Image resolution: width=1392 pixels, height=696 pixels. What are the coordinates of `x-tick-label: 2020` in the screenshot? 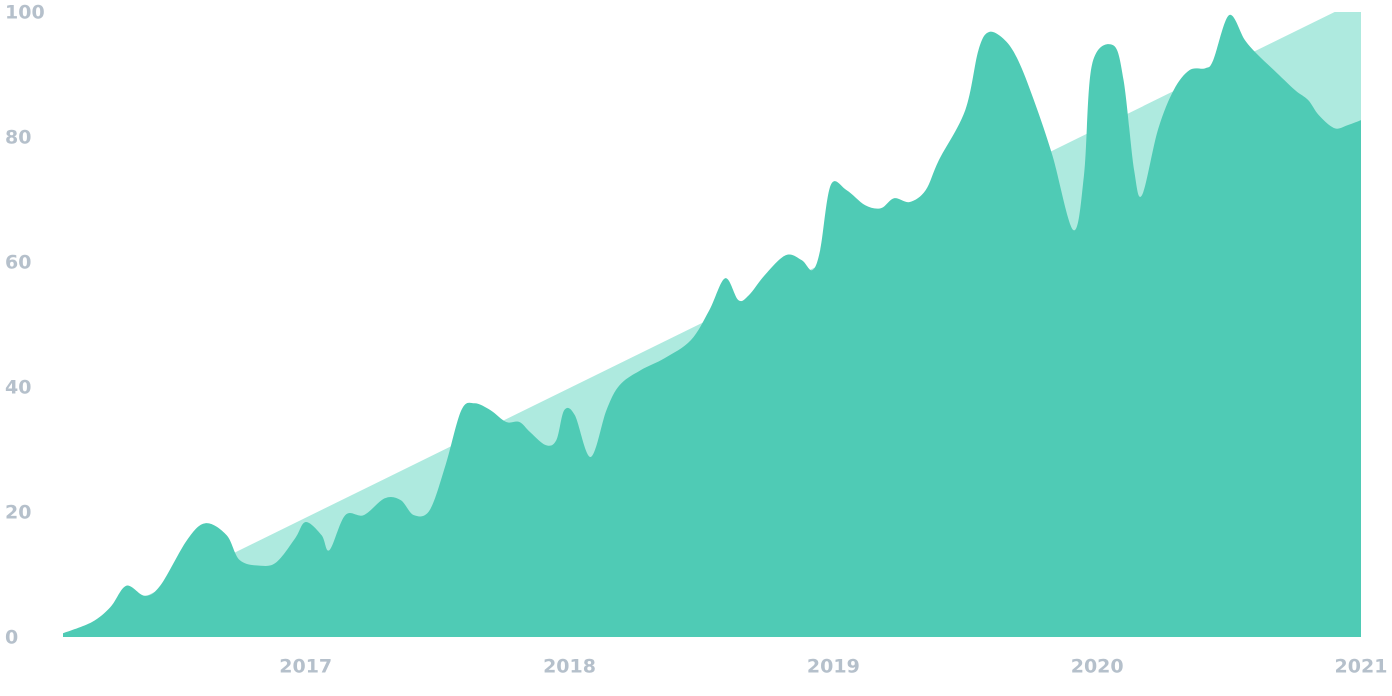 It's located at (1097, 667).